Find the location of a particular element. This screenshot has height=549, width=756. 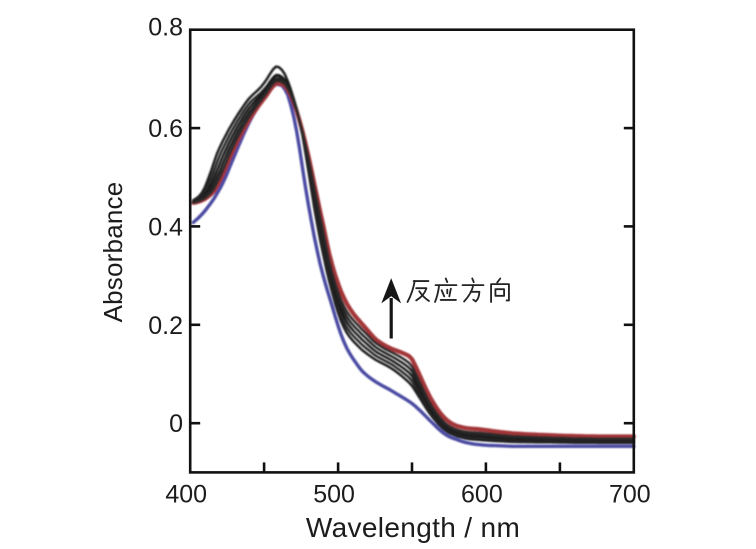

svg-text: 600 is located at coordinates (482, 495).